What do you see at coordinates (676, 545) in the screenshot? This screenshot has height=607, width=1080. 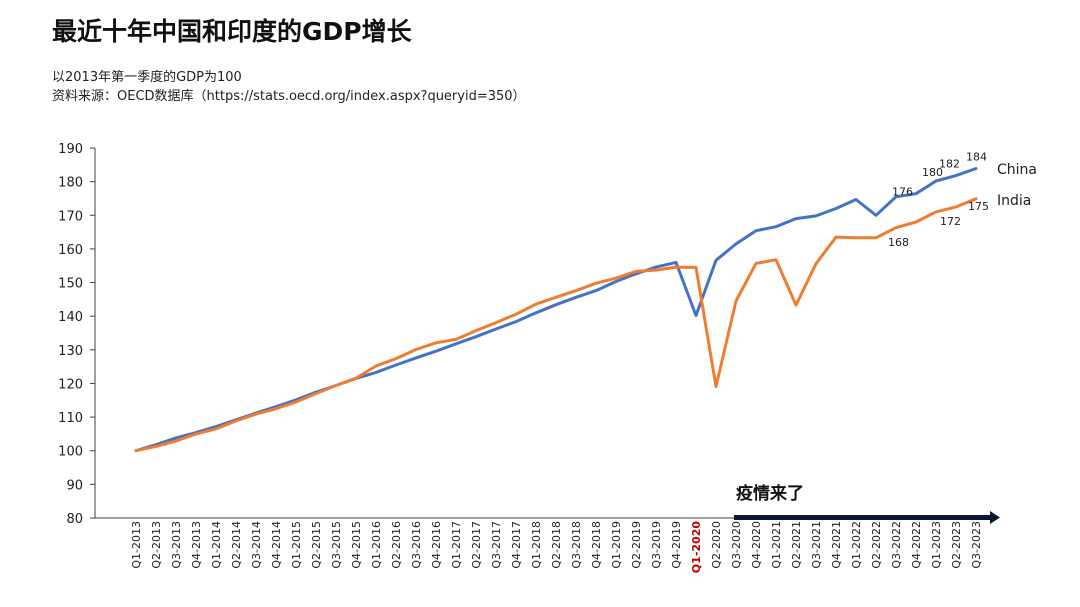 I see `x-tick-label: Q4-2019` at bounding box center [676, 545].